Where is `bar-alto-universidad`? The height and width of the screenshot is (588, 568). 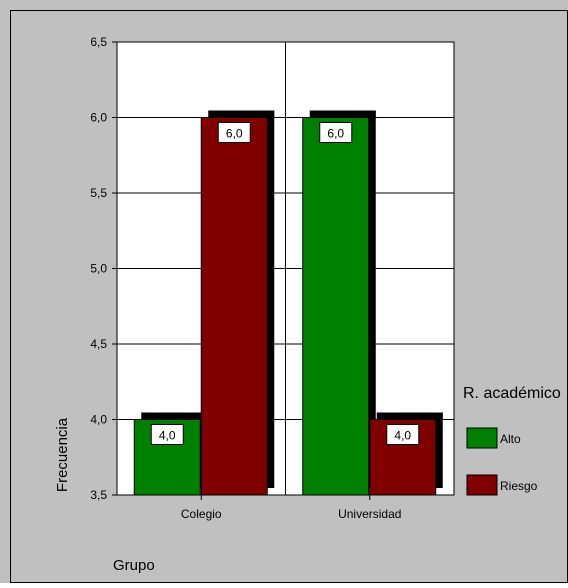
bar-alto-universidad is located at coordinates (336, 306).